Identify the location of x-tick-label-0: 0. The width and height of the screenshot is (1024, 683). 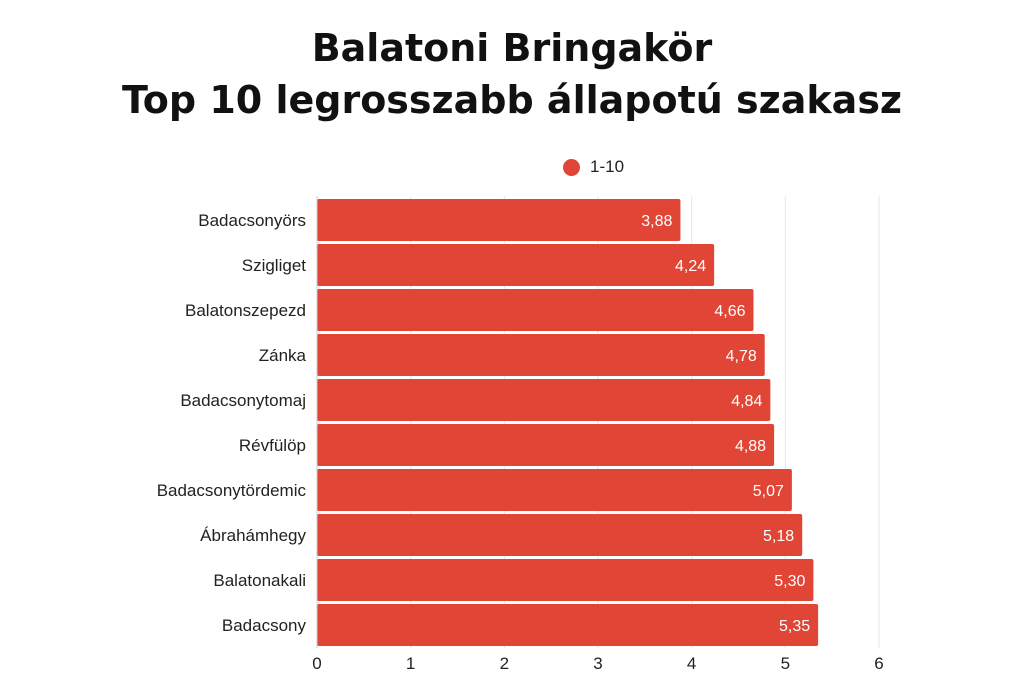
(316, 663).